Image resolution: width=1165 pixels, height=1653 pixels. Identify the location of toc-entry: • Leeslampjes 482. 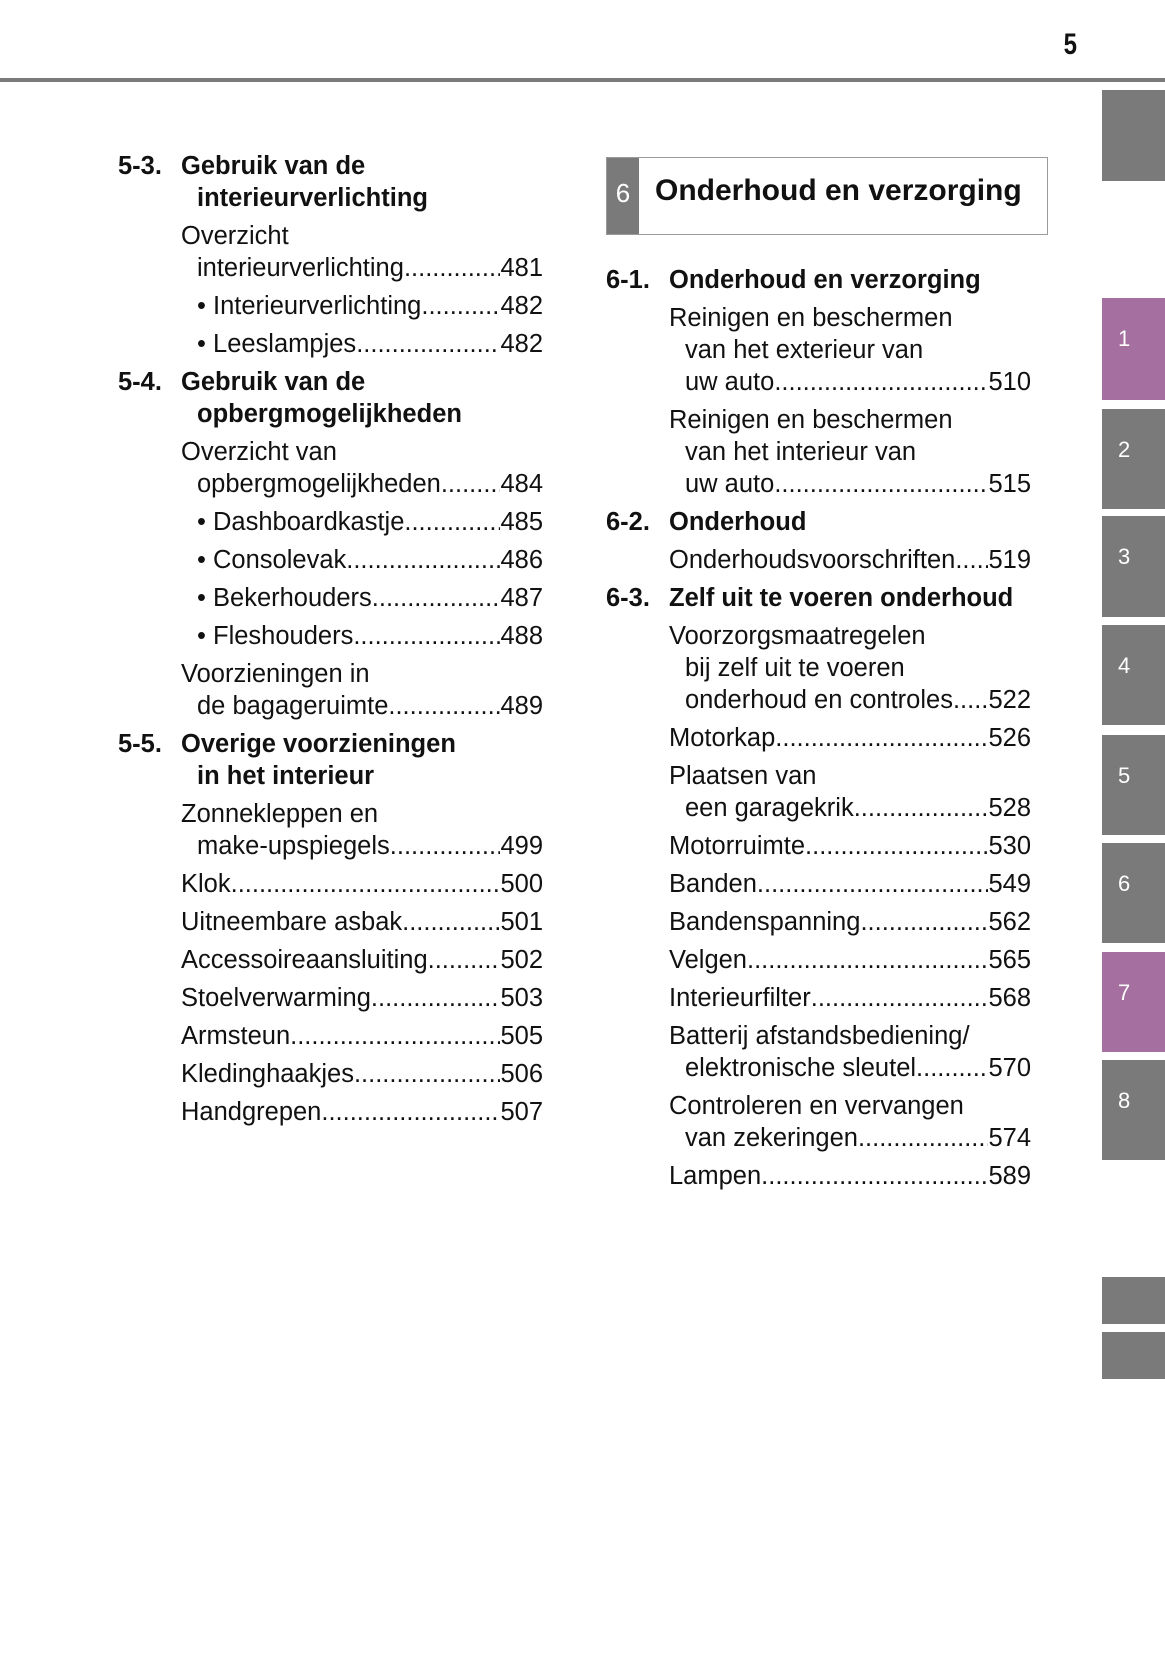
(330, 344).